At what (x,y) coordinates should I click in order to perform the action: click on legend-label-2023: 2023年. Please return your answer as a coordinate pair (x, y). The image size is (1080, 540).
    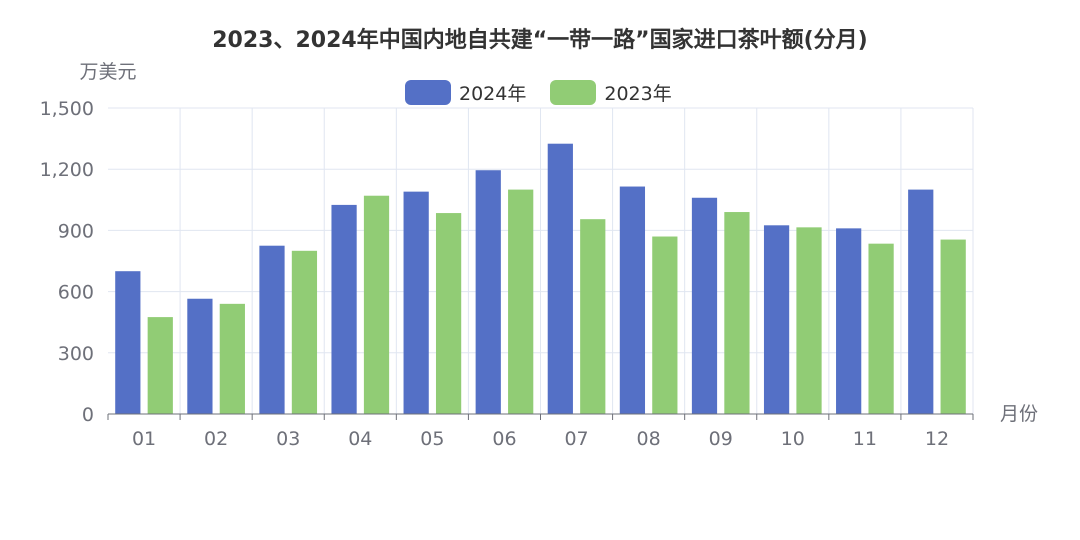
    Looking at the image, I should click on (638, 93).